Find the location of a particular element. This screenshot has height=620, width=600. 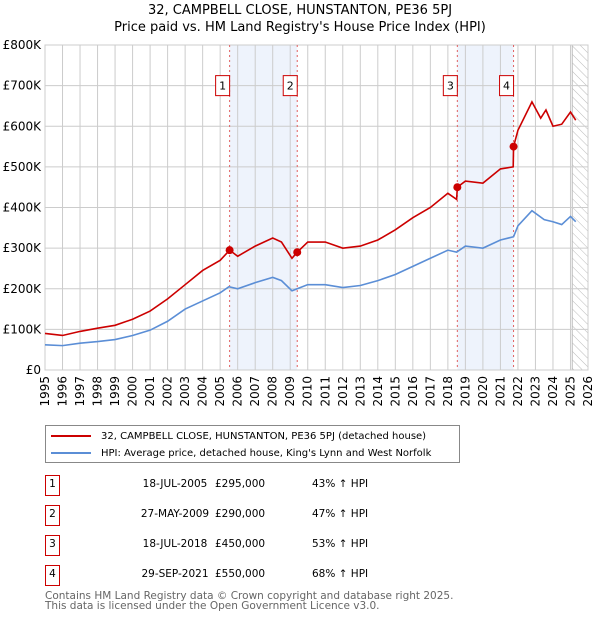

x-tick-label: 1996 is located at coordinates (63, 391).